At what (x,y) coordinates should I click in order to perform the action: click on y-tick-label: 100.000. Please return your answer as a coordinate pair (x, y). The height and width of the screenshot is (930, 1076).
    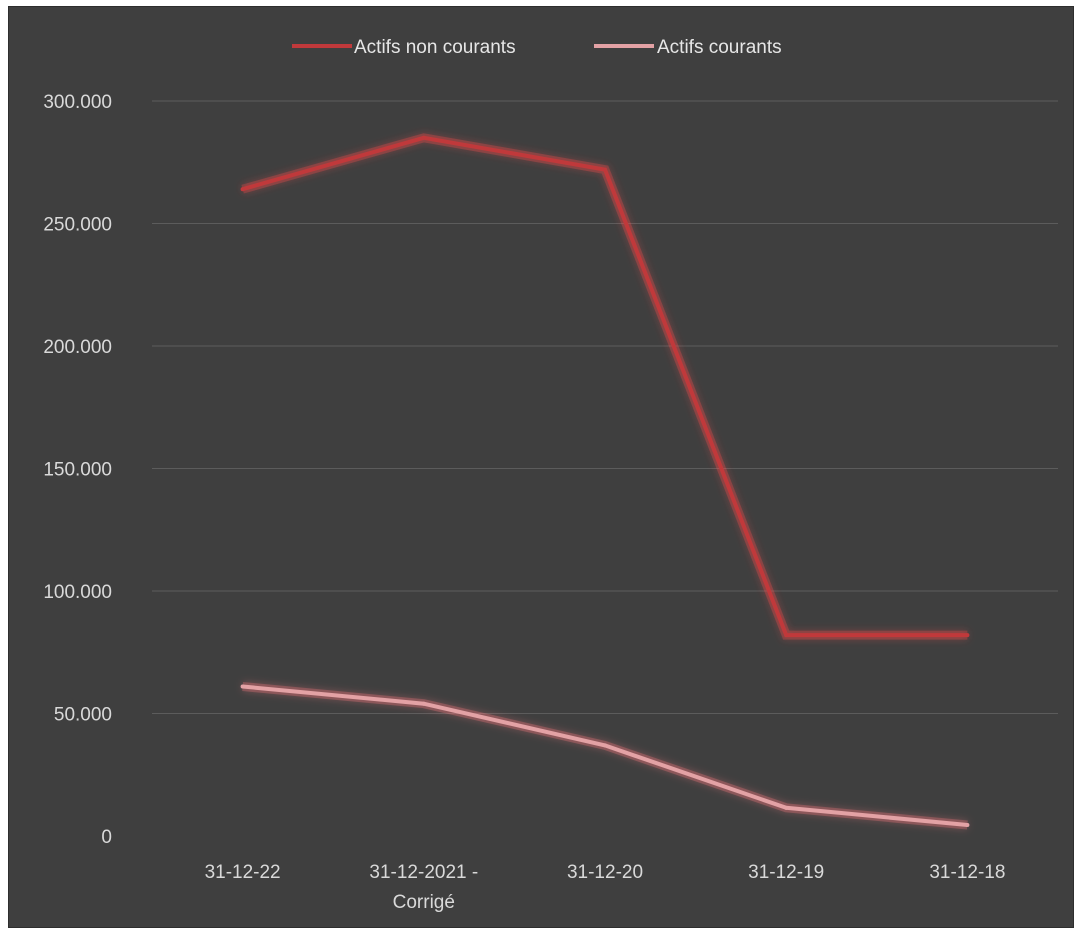
    Looking at the image, I should click on (77, 592).